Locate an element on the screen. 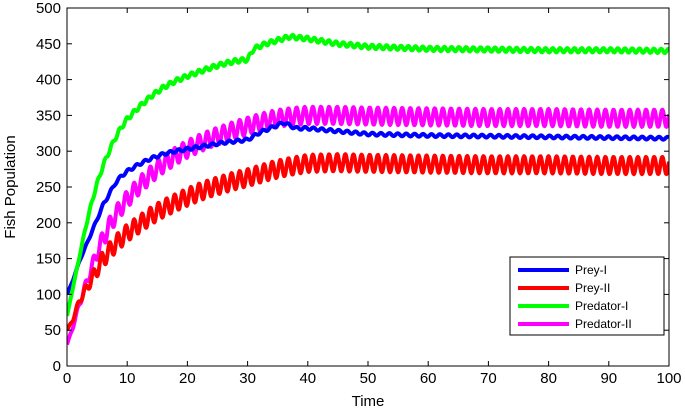  x-tick-label: 70 is located at coordinates (488, 378).